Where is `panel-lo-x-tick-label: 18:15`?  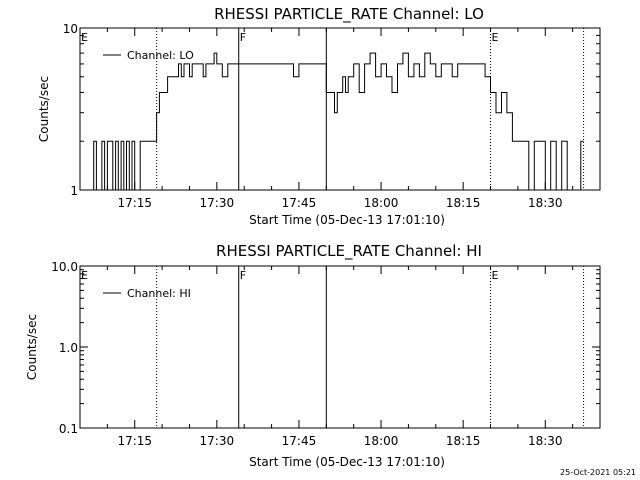
panel-lo-x-tick-label: 18:15 is located at coordinates (463, 203).